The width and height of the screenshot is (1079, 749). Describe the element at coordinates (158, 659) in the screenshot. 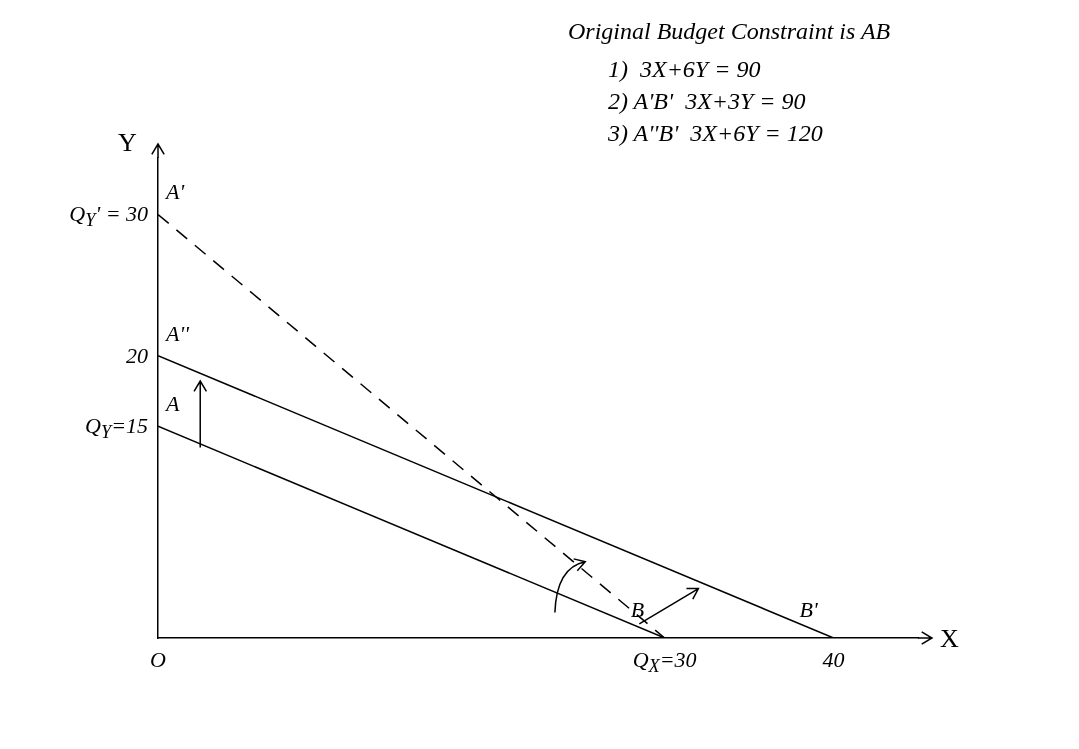

I see `x-tick-label: O` at that location.